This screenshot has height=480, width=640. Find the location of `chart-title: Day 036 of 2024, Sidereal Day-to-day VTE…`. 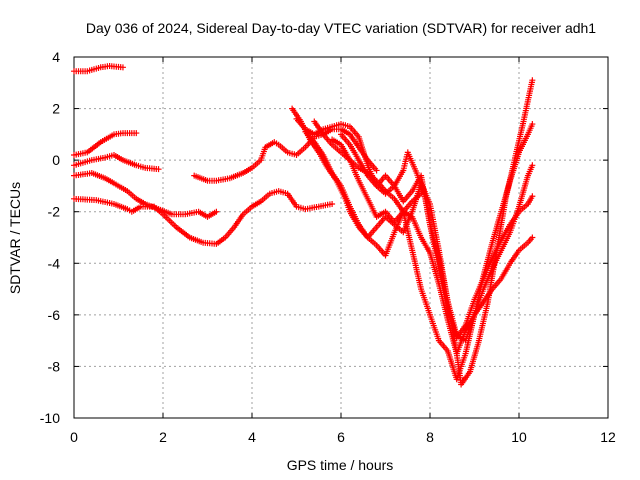

chart-title: Day 036 of 2024, Sidereal Day-to-day VTE… is located at coordinates (341, 28).